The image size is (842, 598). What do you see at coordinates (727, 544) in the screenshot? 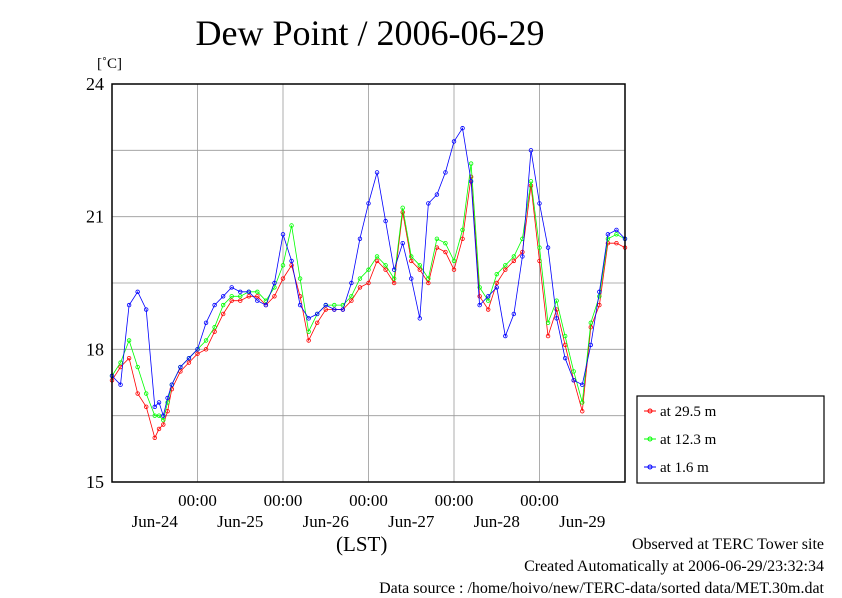
I see `observed-site-note: Observed at TERC Tower site` at bounding box center [727, 544].